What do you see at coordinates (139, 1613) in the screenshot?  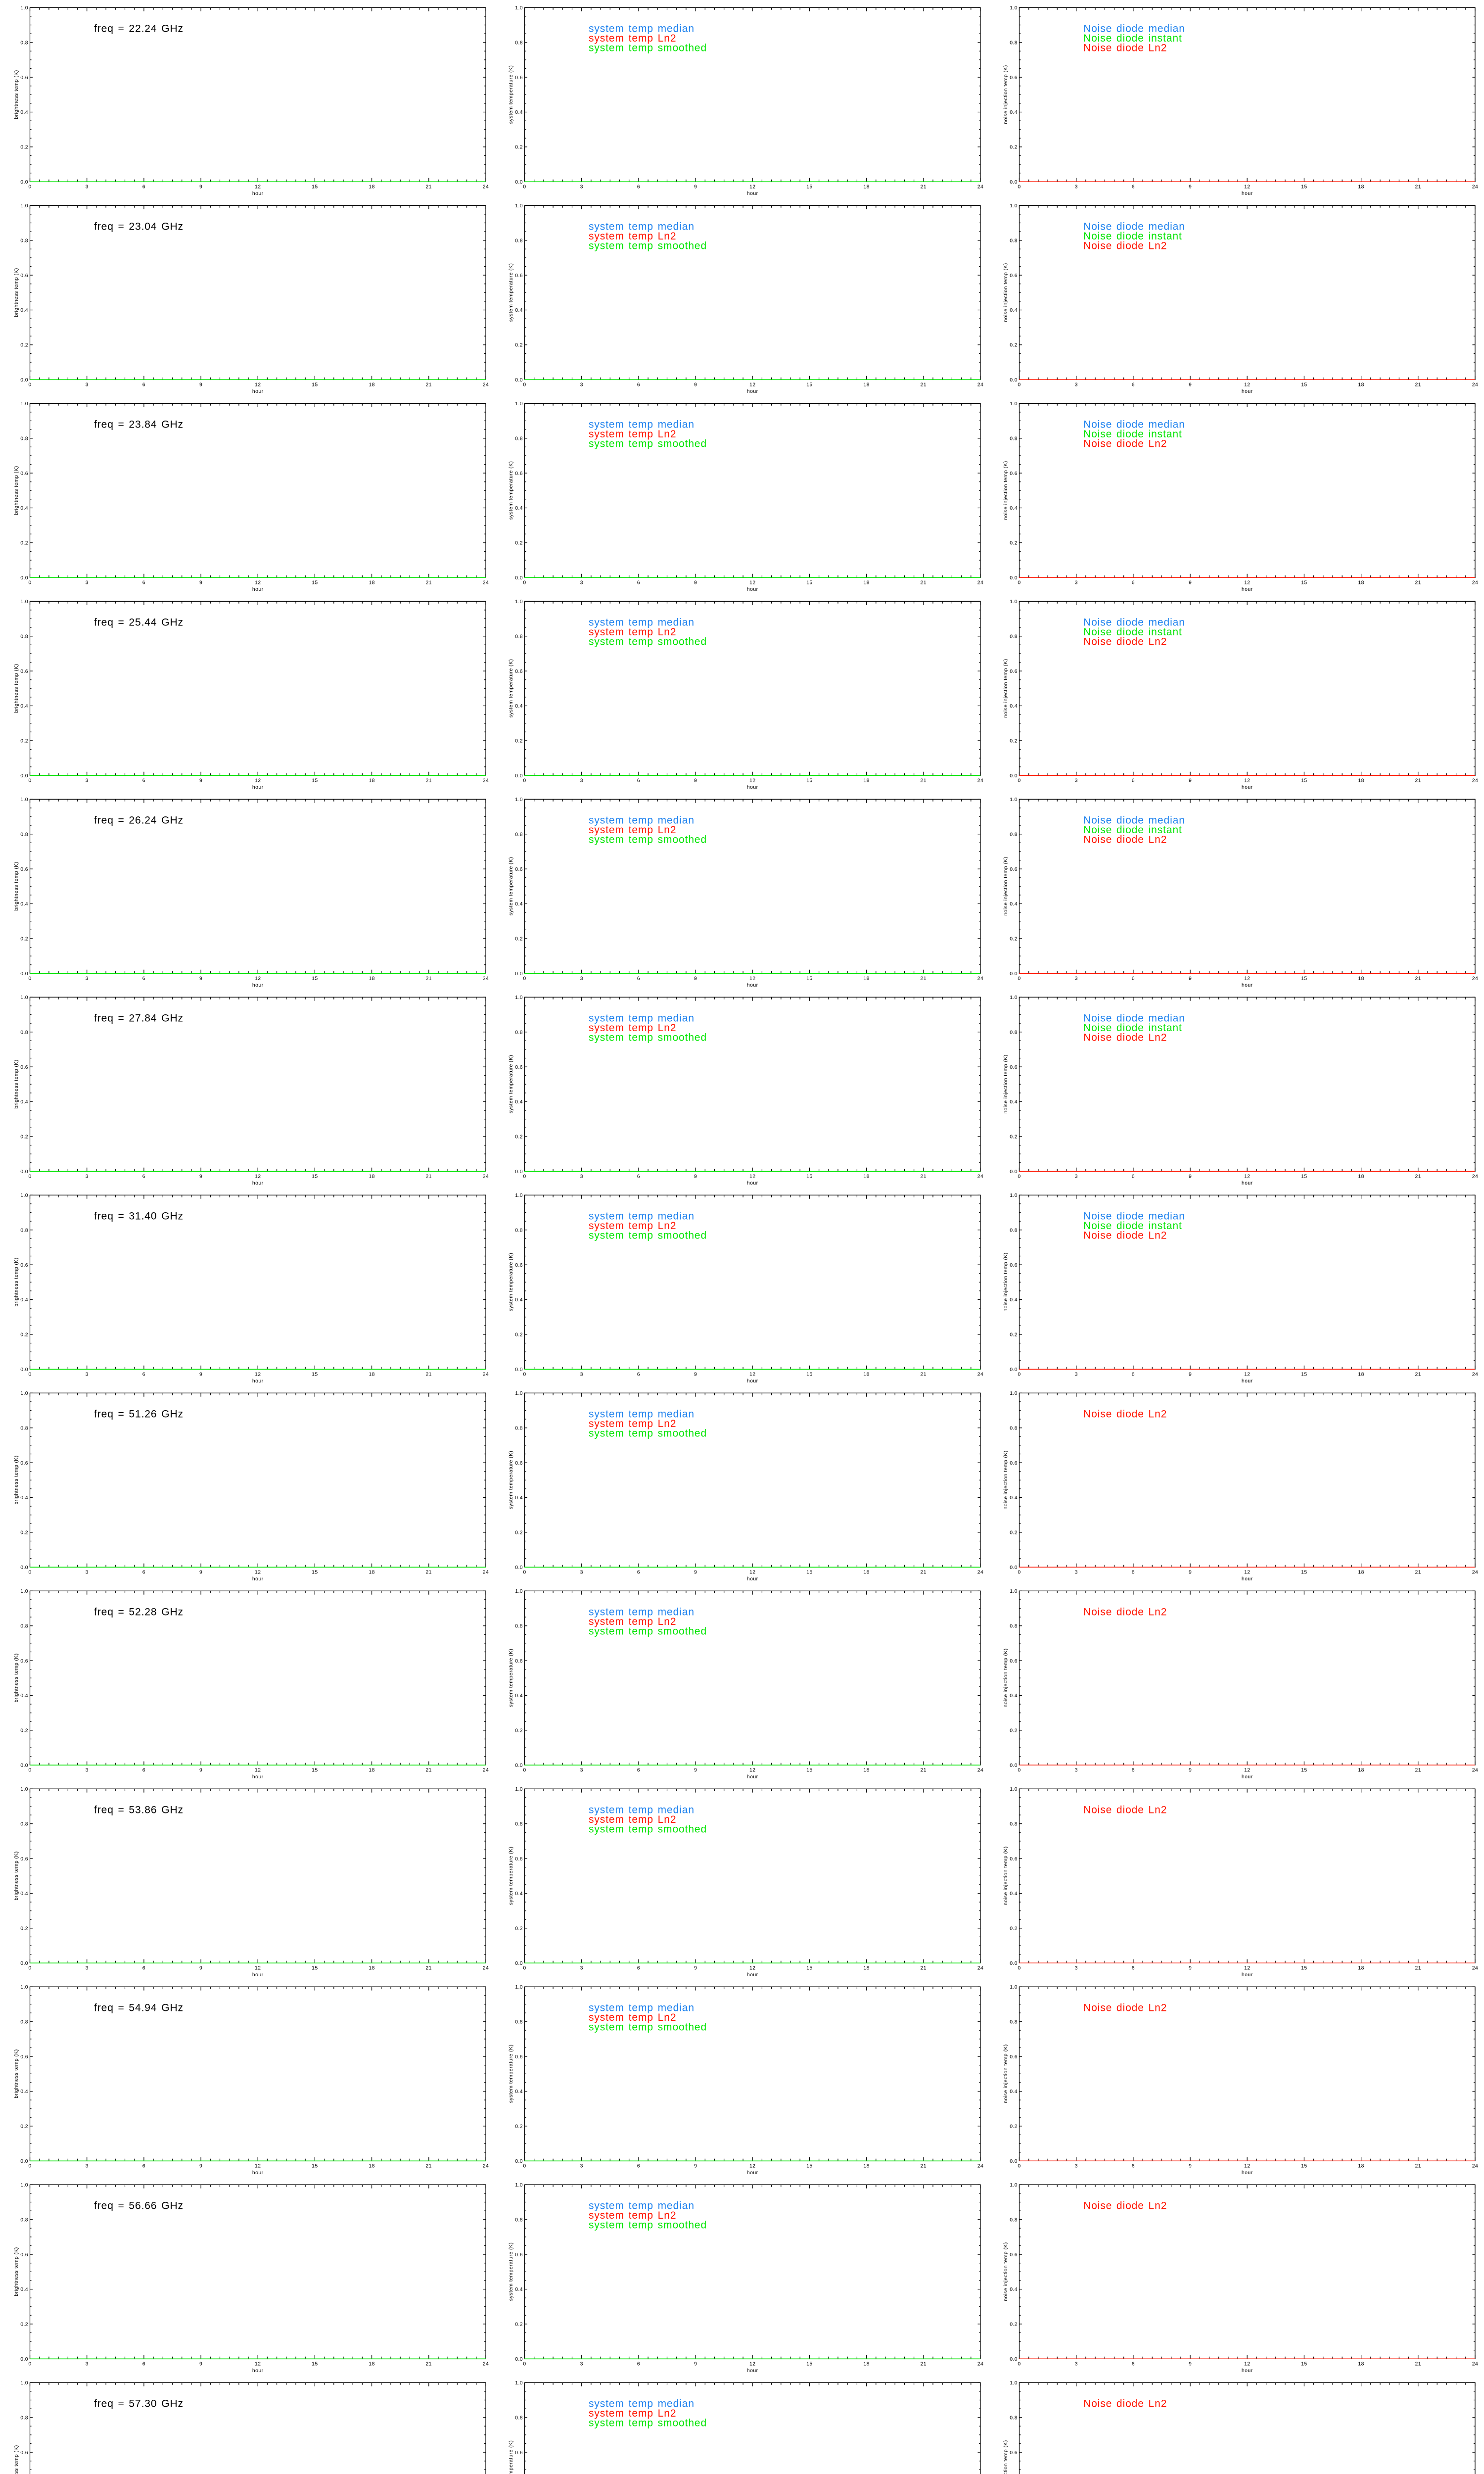 I see `svg-text: freq = 52.28 GHz` at bounding box center [139, 1613].